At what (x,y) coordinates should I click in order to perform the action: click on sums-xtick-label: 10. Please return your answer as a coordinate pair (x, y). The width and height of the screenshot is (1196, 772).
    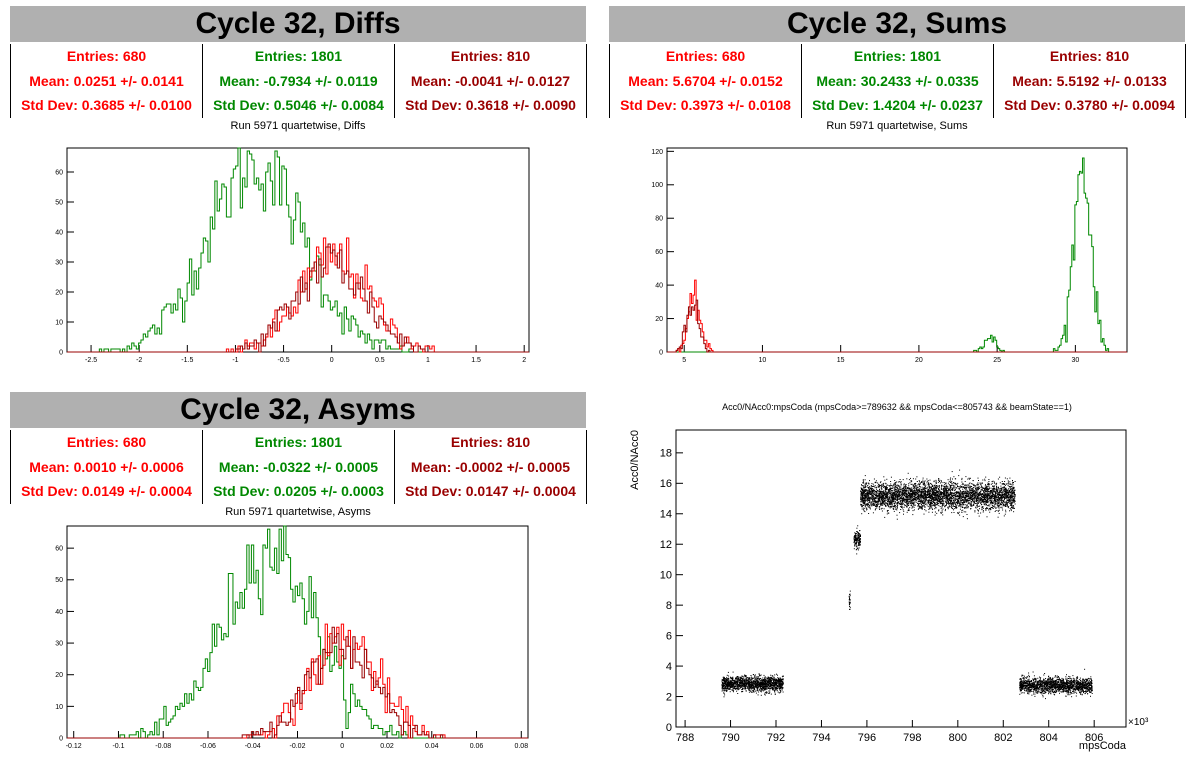
    Looking at the image, I should click on (763, 360).